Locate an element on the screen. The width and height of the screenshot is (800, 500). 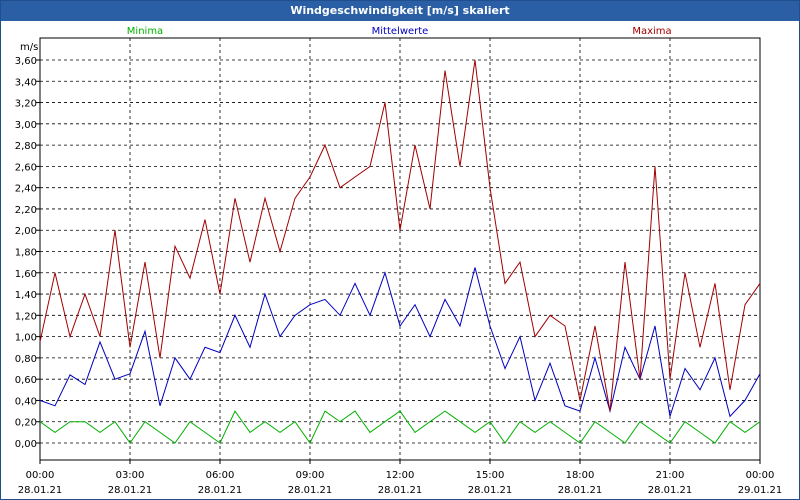
y-tick-label: 0,40 is located at coordinates (26, 401).